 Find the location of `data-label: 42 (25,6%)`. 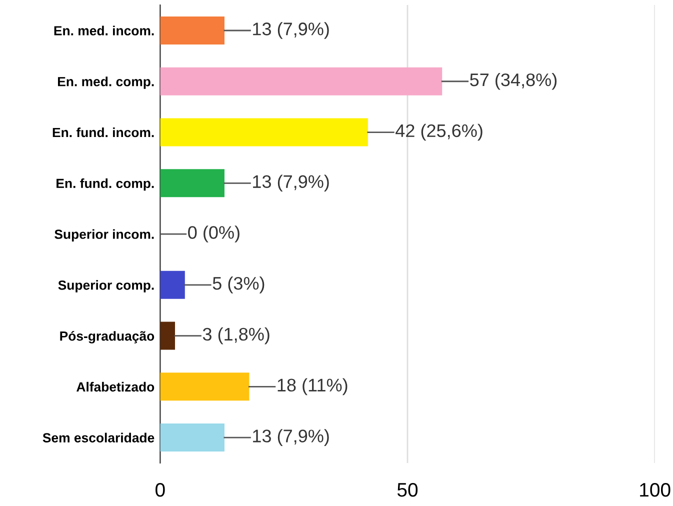

data-label: 42 (25,6%) is located at coordinates (439, 132).